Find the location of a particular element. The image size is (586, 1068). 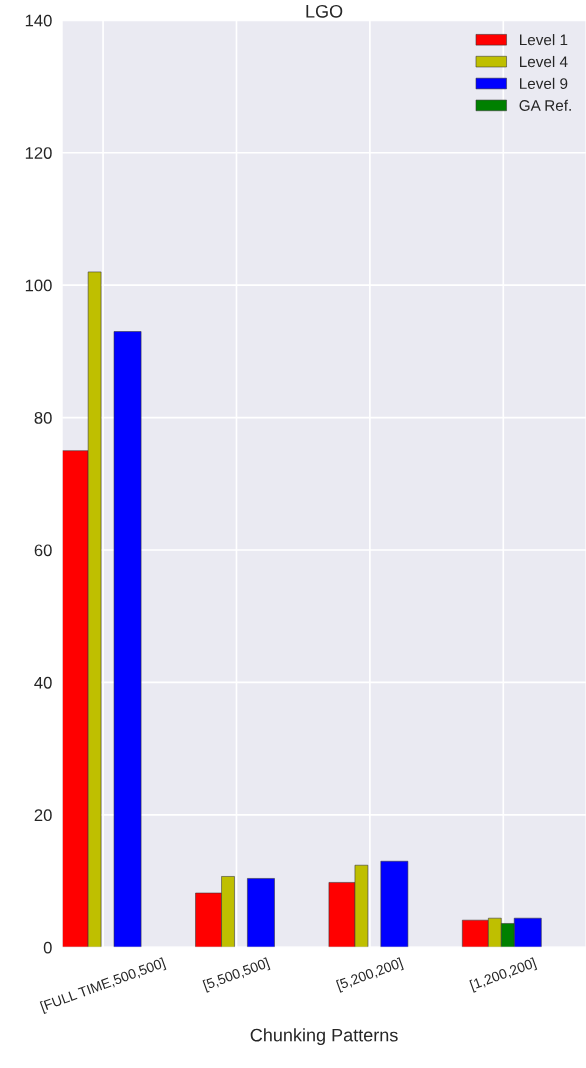

y-tick-label: 60 is located at coordinates (43, 550).